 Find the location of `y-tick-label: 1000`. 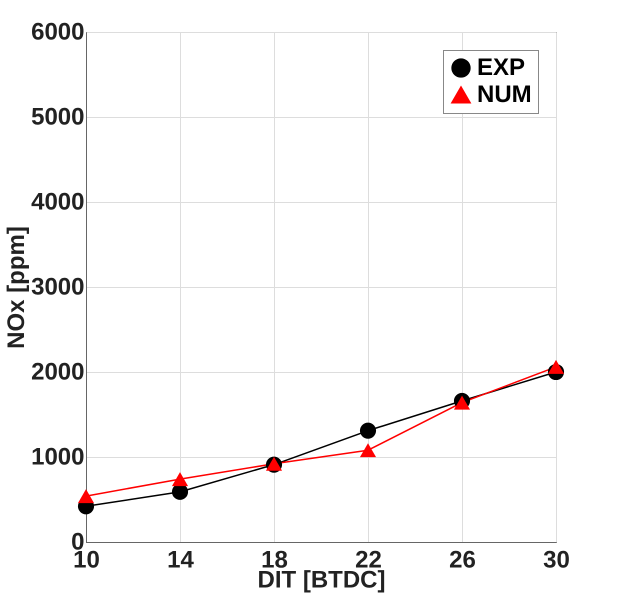

y-tick-label: 1000 is located at coordinates (57, 457).